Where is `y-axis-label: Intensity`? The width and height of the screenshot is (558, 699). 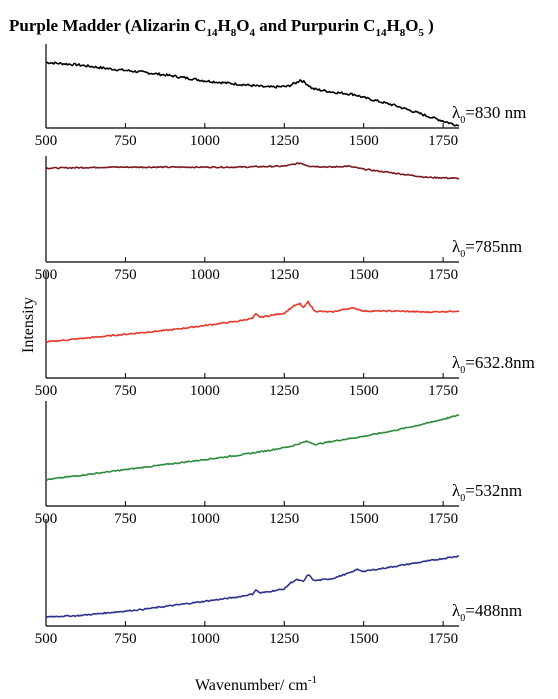 y-axis-label: Intensity is located at coordinates (28, 325).